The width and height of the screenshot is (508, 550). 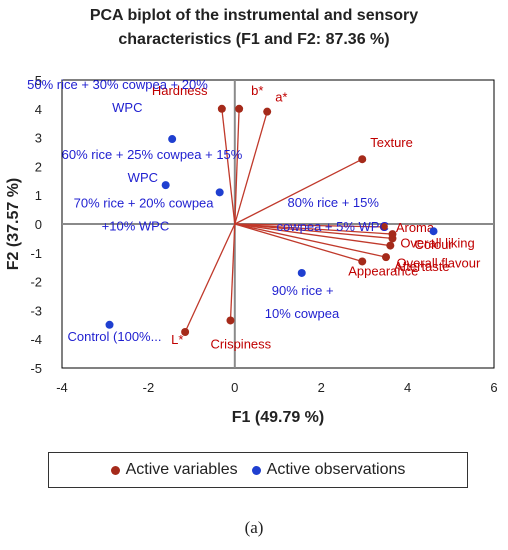 I want to click on observation-label-1-line-0: 60% rice + 25% cowpea + 15%, so click(x=152, y=154).